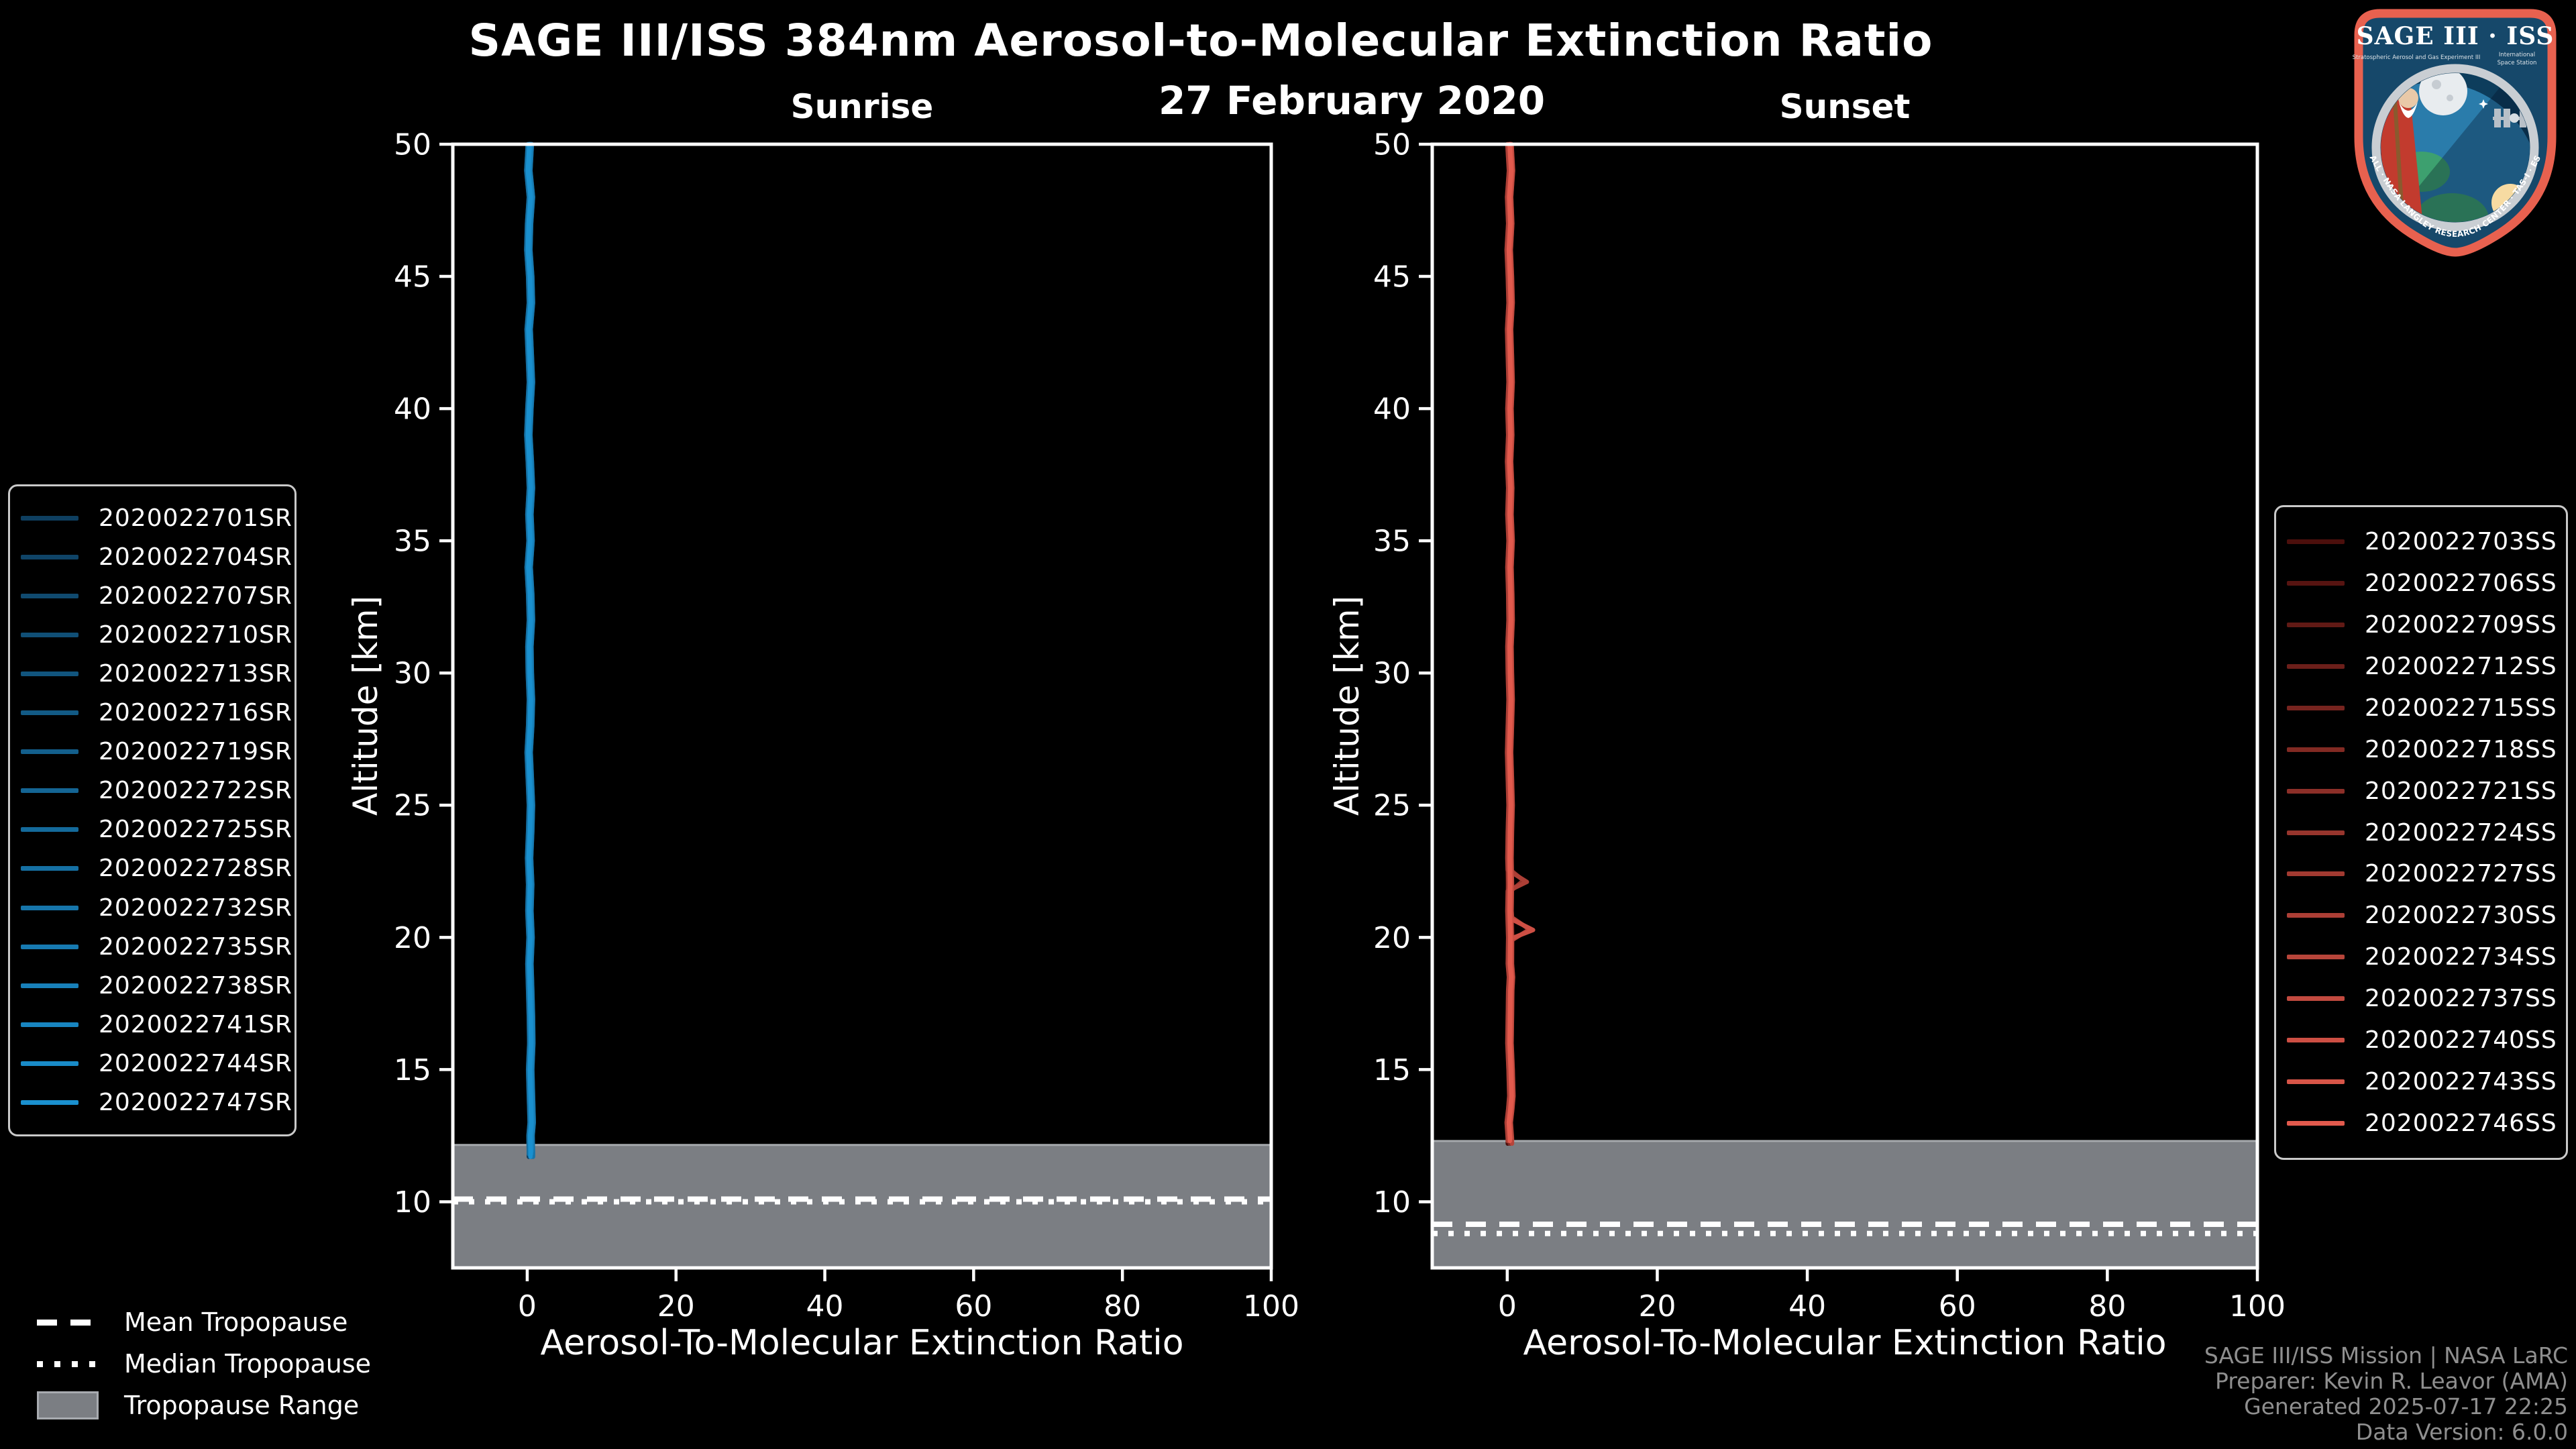  I want to click on legend-item-label: 2020022732SR, so click(195, 908).